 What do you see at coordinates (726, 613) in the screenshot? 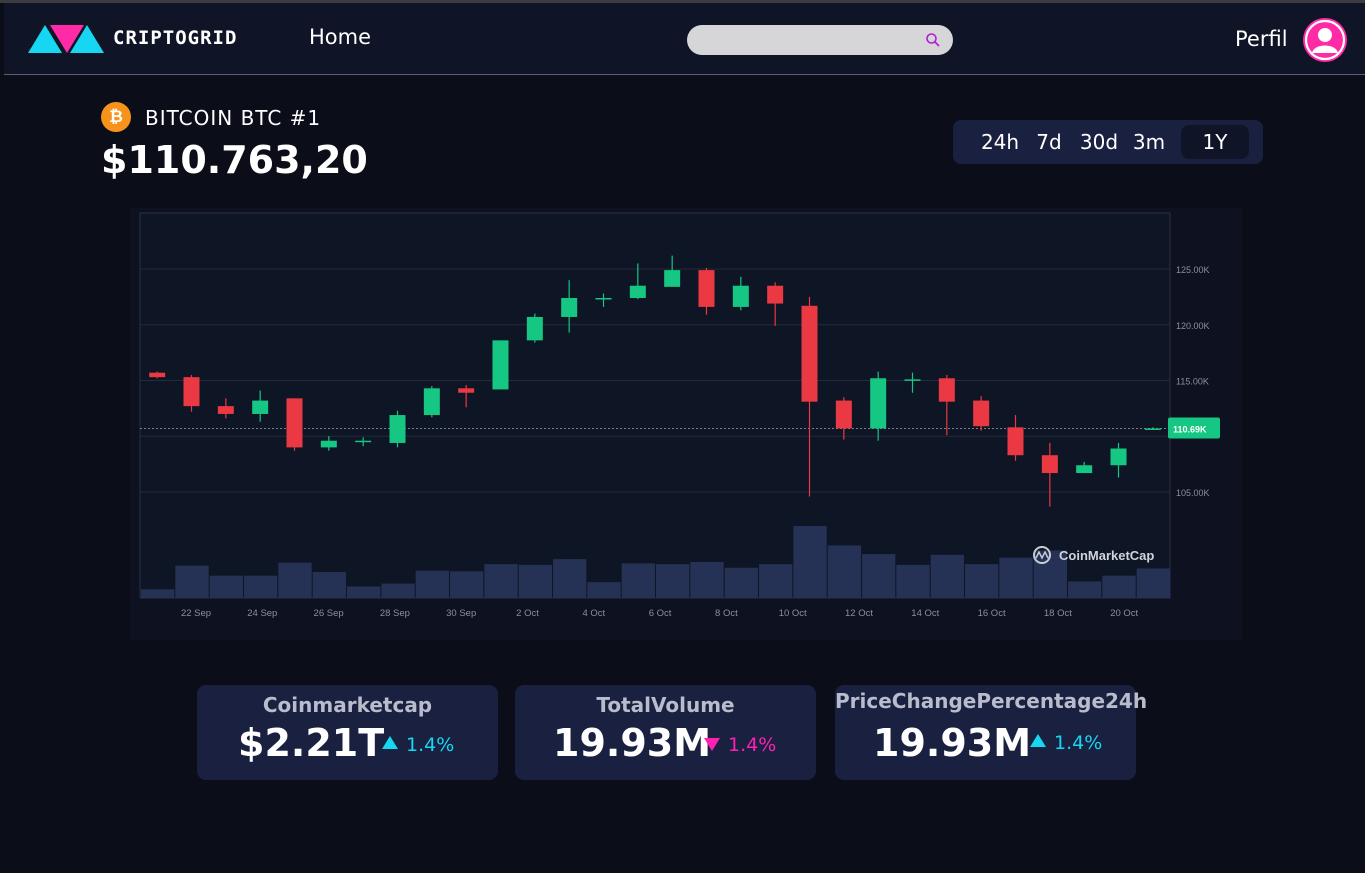
I see `x-tick-label: 8 Oct` at bounding box center [726, 613].